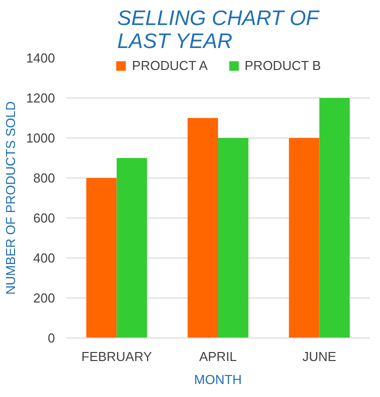 The width and height of the screenshot is (380, 397). What do you see at coordinates (44, 218) in the screenshot?
I see `y-tick-label: 600` at bounding box center [44, 218].